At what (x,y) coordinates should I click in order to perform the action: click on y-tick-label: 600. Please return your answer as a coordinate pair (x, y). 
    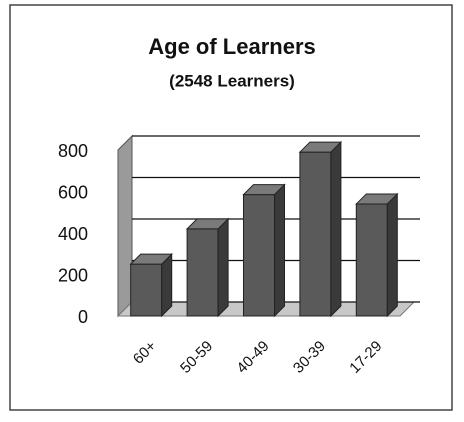
    Looking at the image, I should click on (73, 192).